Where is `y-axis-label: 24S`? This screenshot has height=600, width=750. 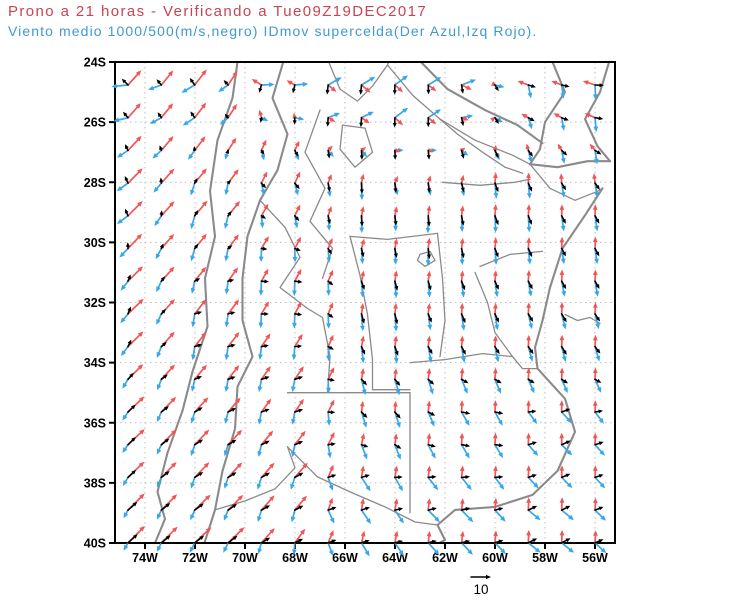 y-axis-label: 24S is located at coordinates (95, 63).